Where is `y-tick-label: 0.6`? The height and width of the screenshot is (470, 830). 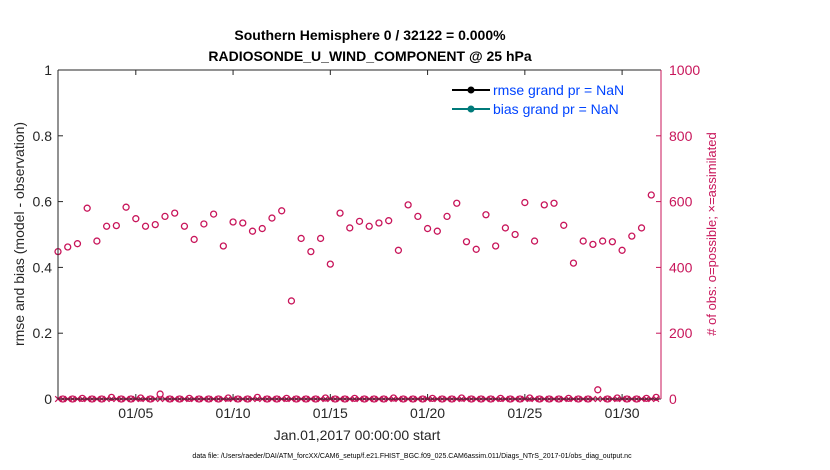 y-tick-label: 0.6 is located at coordinates (43, 202).